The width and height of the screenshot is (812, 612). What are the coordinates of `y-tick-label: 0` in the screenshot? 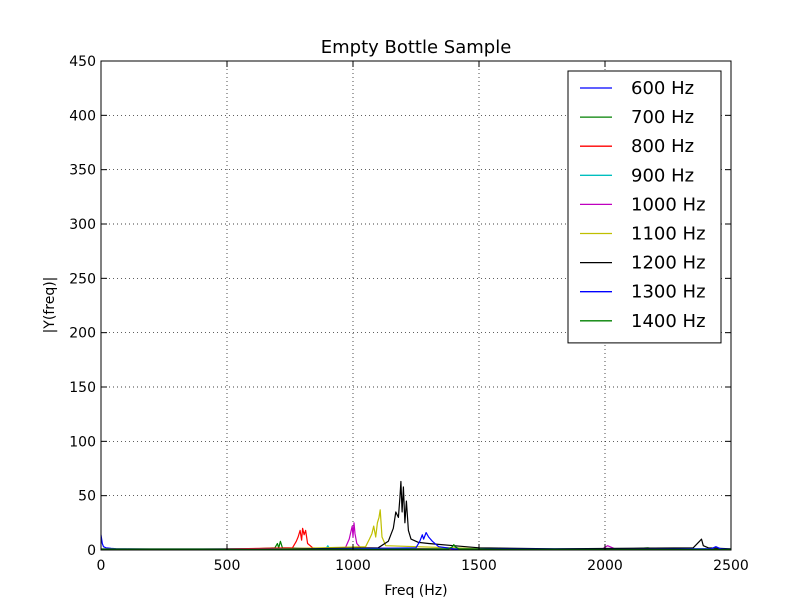 It's located at (91, 551).